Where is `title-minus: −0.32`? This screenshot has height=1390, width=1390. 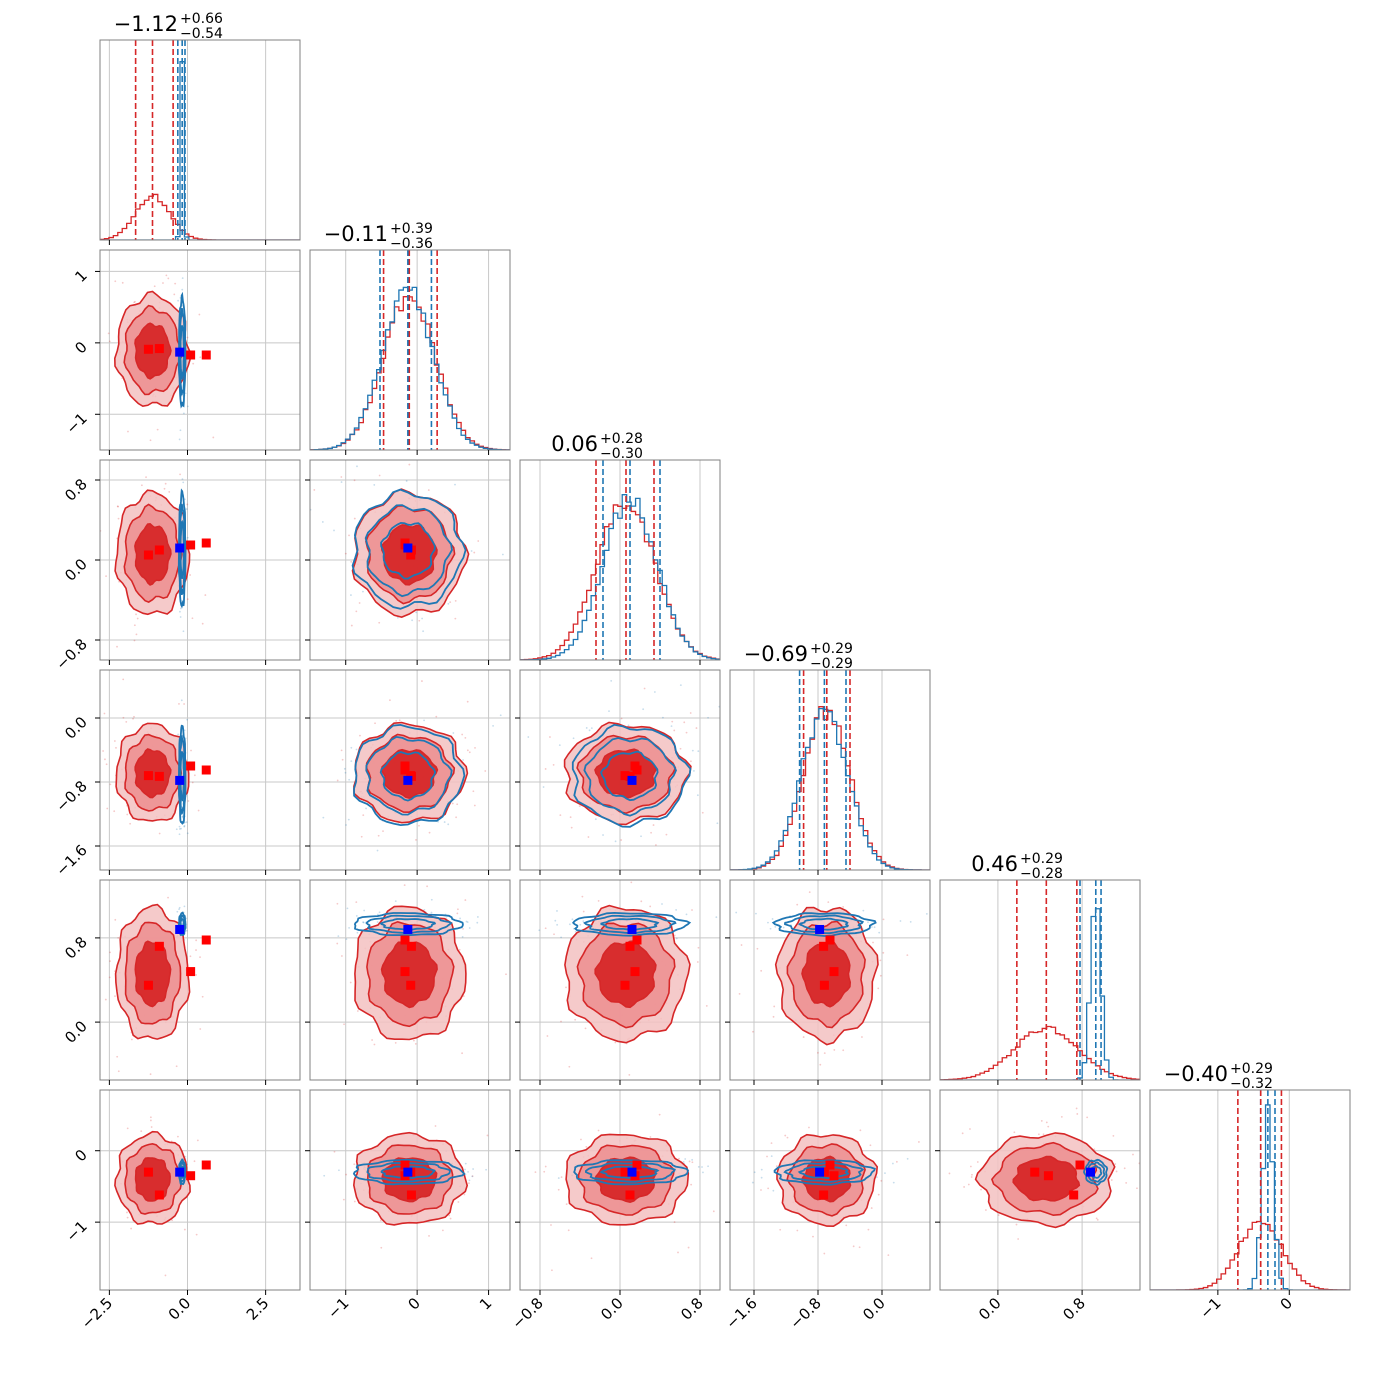 title-minus: −0.32 is located at coordinates (1251, 1084).